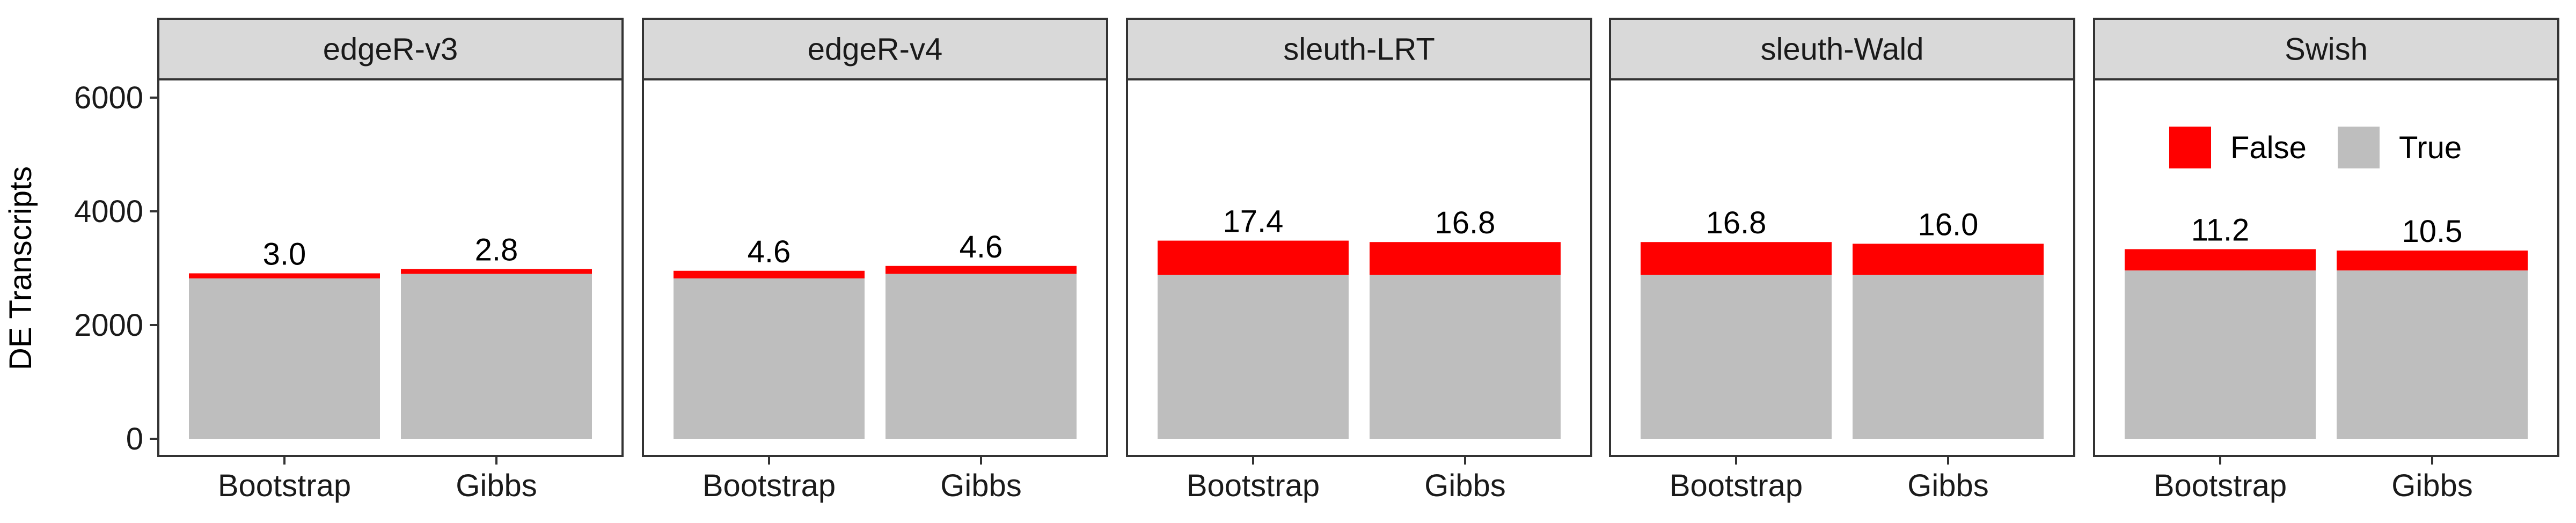  Describe the element at coordinates (2190, 148) in the screenshot. I see `legend-swatch-false` at that location.